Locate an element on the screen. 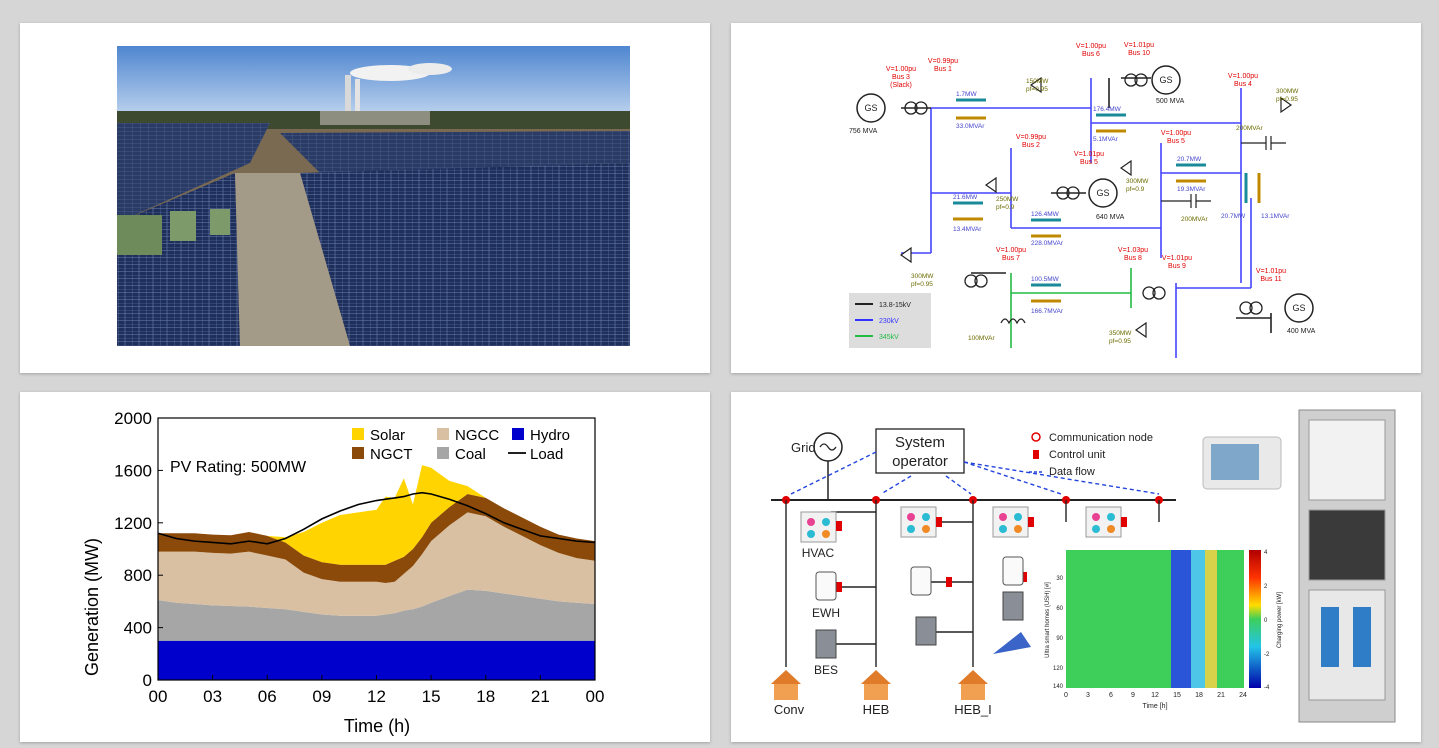  x-tick-label: 09 is located at coordinates (321, 696).